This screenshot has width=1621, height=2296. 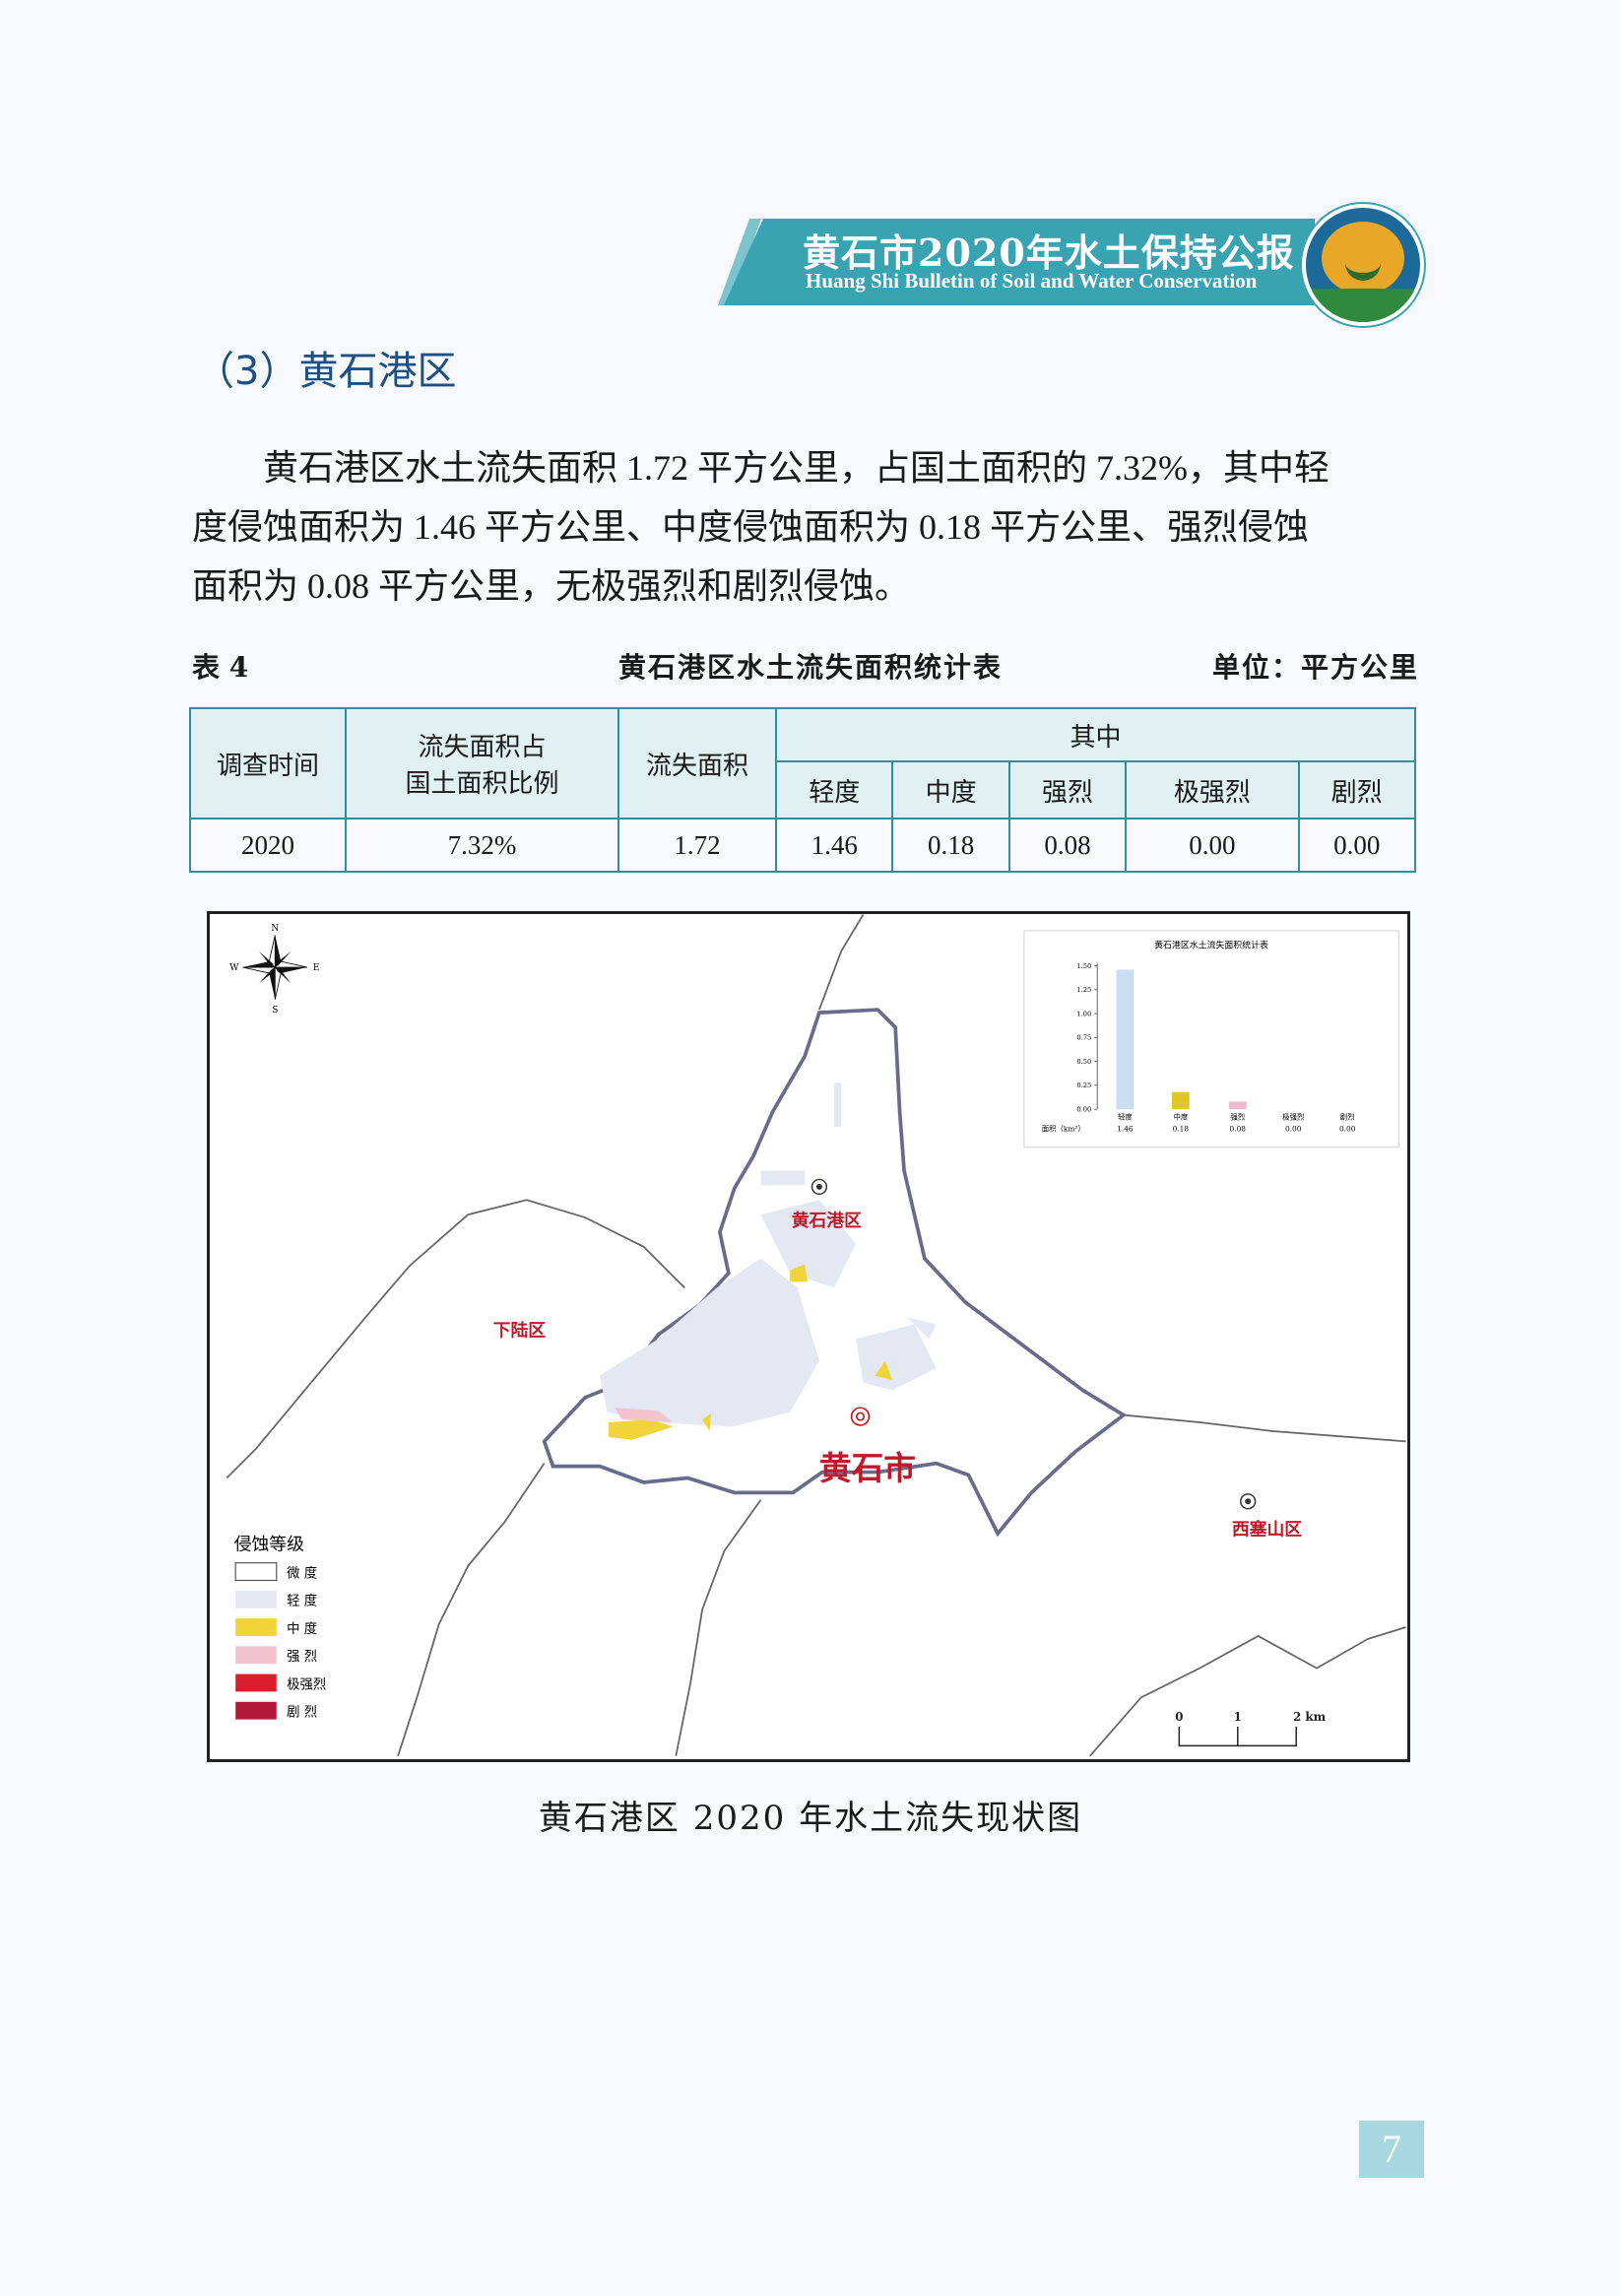 I want to click on cell-ratio: 7.32%, so click(x=482, y=845).